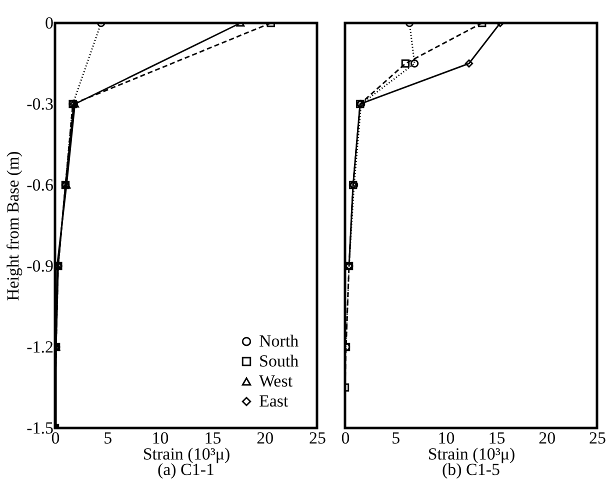 The image size is (613, 501). I want to click on legend-label: North, so click(279, 341).